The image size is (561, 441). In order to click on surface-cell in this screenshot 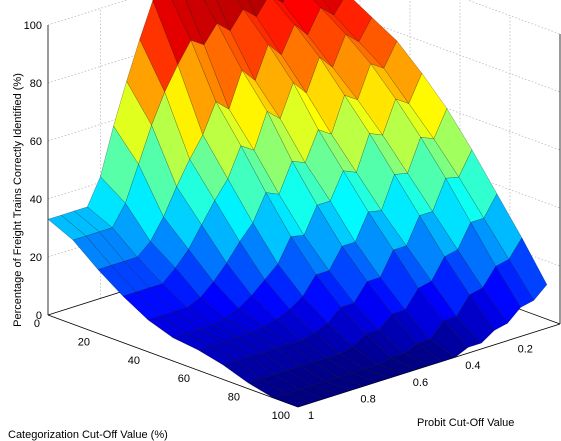, I will do `click(292, 400)`.